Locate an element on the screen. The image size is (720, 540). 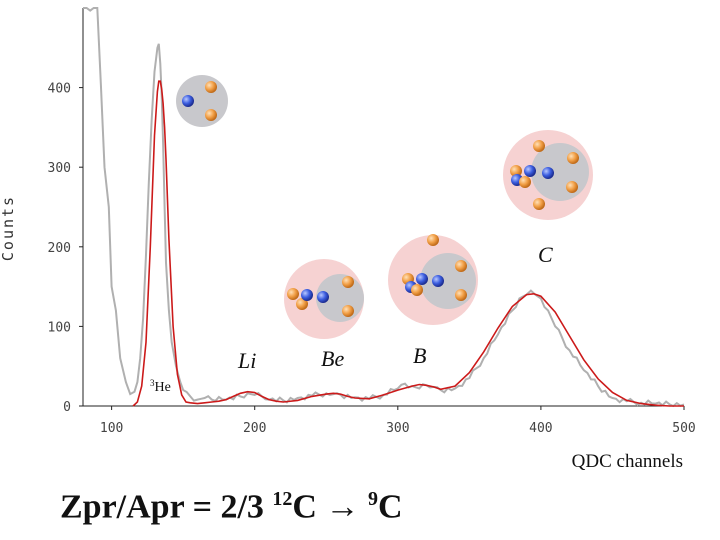
y-tick-label: 300 is located at coordinates (59, 168).